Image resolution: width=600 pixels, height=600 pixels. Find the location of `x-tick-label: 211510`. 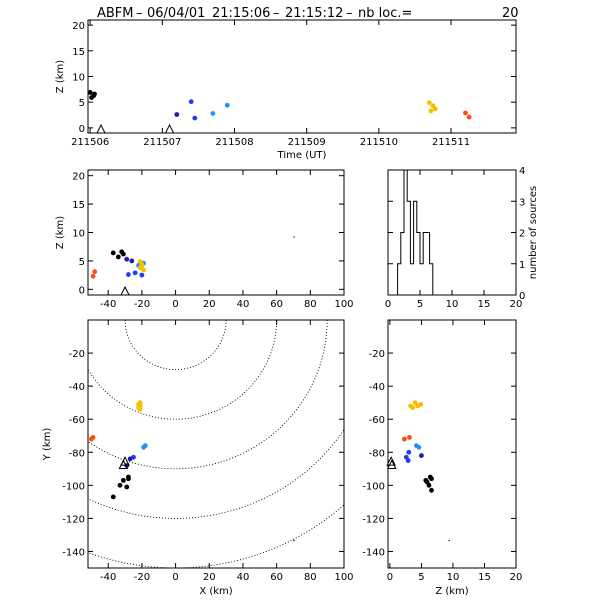

x-tick-label: 211510 is located at coordinates (379, 142).